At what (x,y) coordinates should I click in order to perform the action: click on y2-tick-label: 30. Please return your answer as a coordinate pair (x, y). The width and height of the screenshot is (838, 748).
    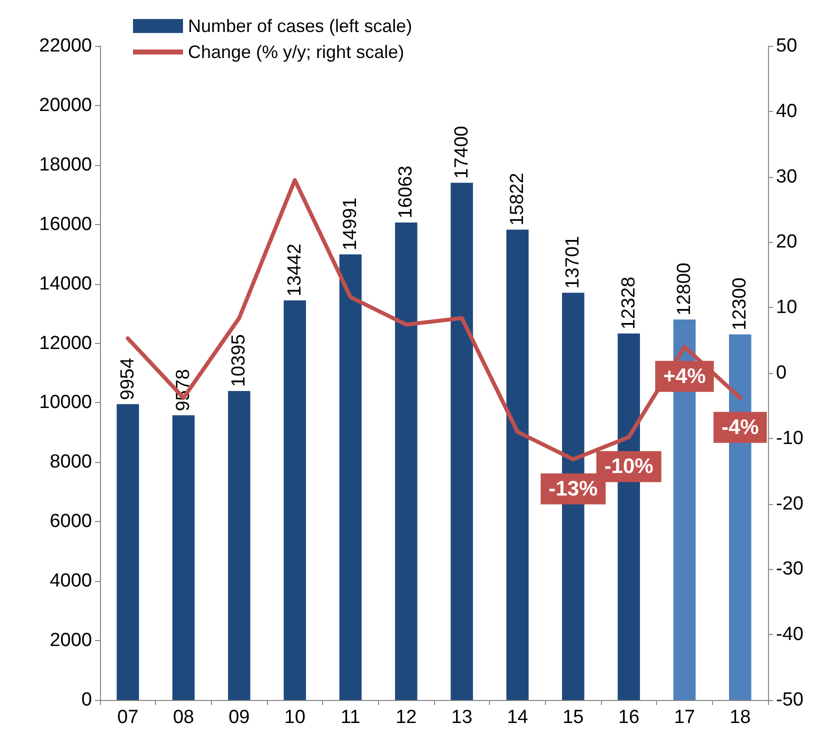
    Looking at the image, I should click on (787, 177).